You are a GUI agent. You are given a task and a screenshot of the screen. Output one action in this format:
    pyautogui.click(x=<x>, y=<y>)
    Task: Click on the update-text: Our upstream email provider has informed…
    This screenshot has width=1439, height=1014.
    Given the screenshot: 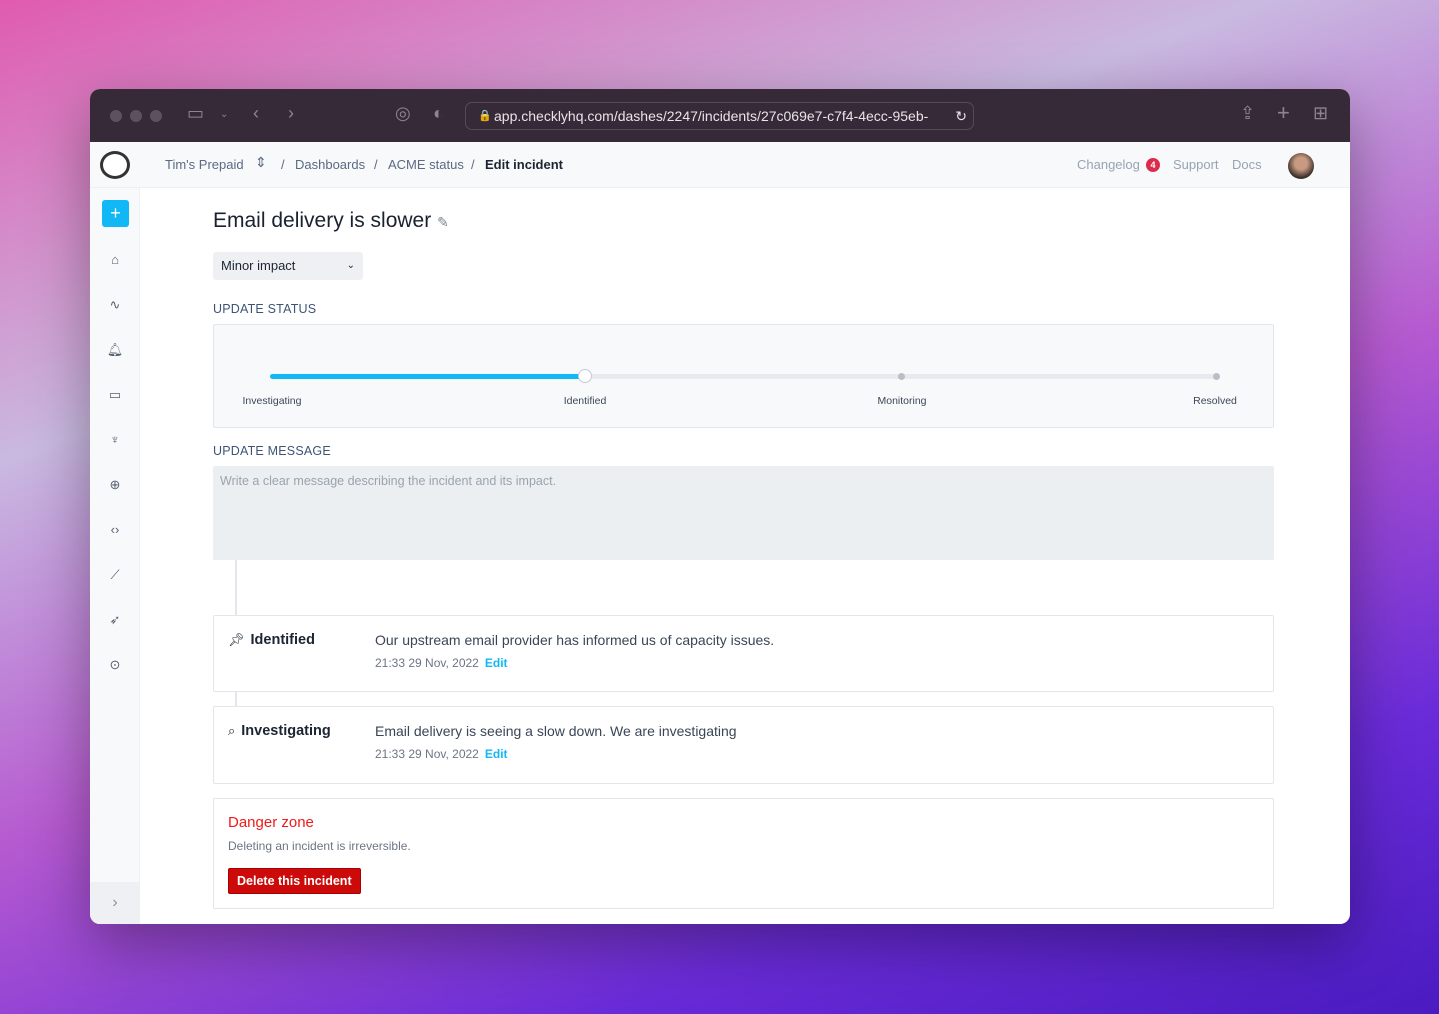 What is the action you would take?
    pyautogui.click(x=575, y=640)
    